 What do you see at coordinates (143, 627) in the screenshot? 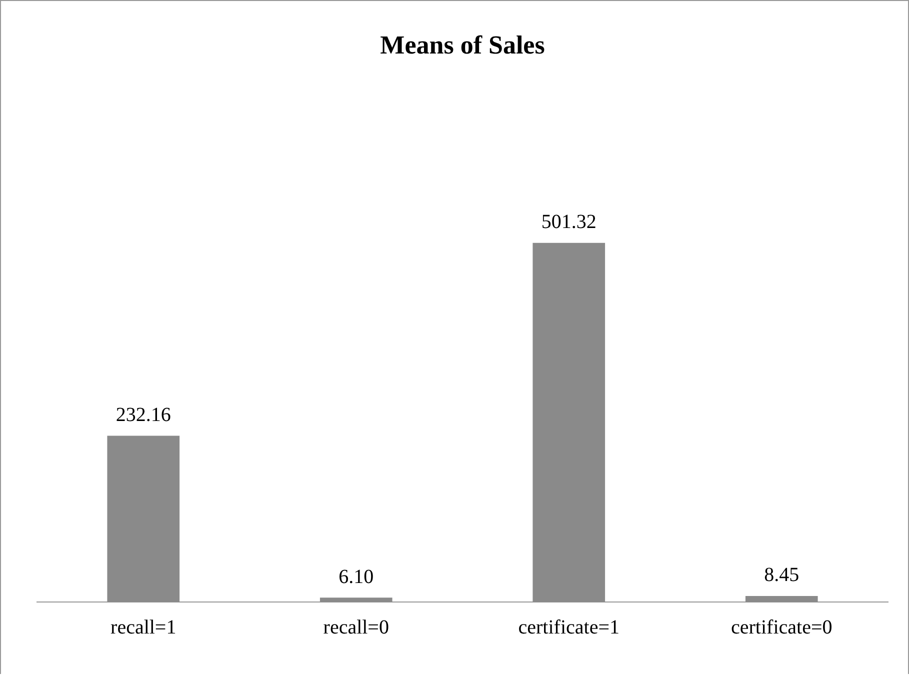
I see `x-tick-label: recall=1` at bounding box center [143, 627].